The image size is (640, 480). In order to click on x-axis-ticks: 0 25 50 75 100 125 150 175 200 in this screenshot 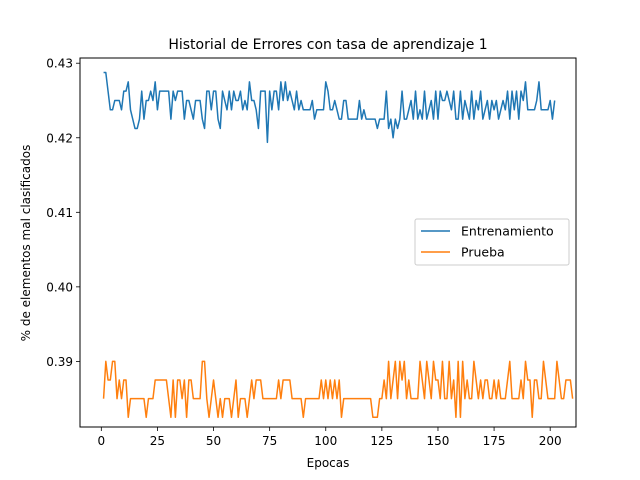, I will do `click(330, 437)`.